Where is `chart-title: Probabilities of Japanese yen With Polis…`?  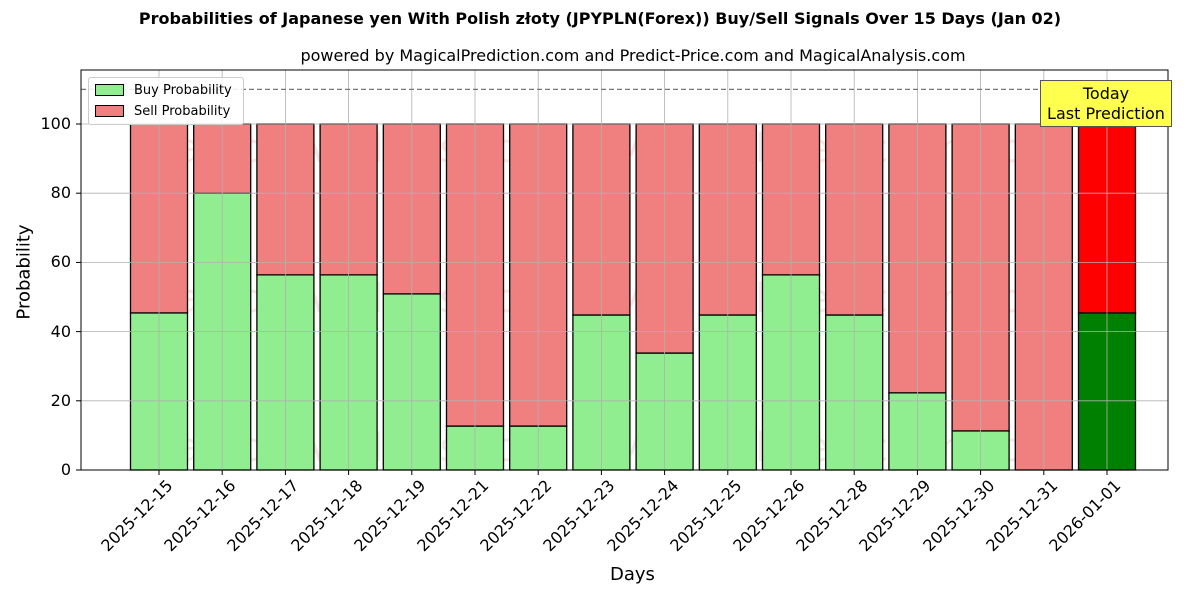
chart-title: Probabilities of Japanese yen With Polis… is located at coordinates (600, 18).